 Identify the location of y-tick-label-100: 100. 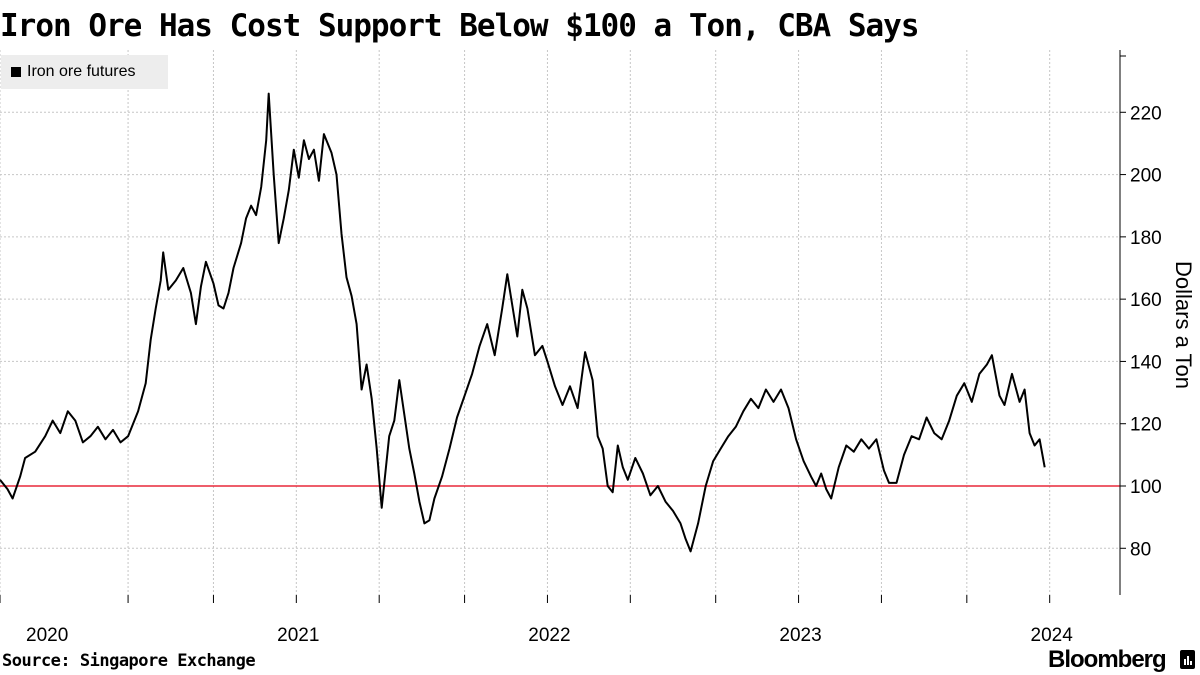
(1146, 487).